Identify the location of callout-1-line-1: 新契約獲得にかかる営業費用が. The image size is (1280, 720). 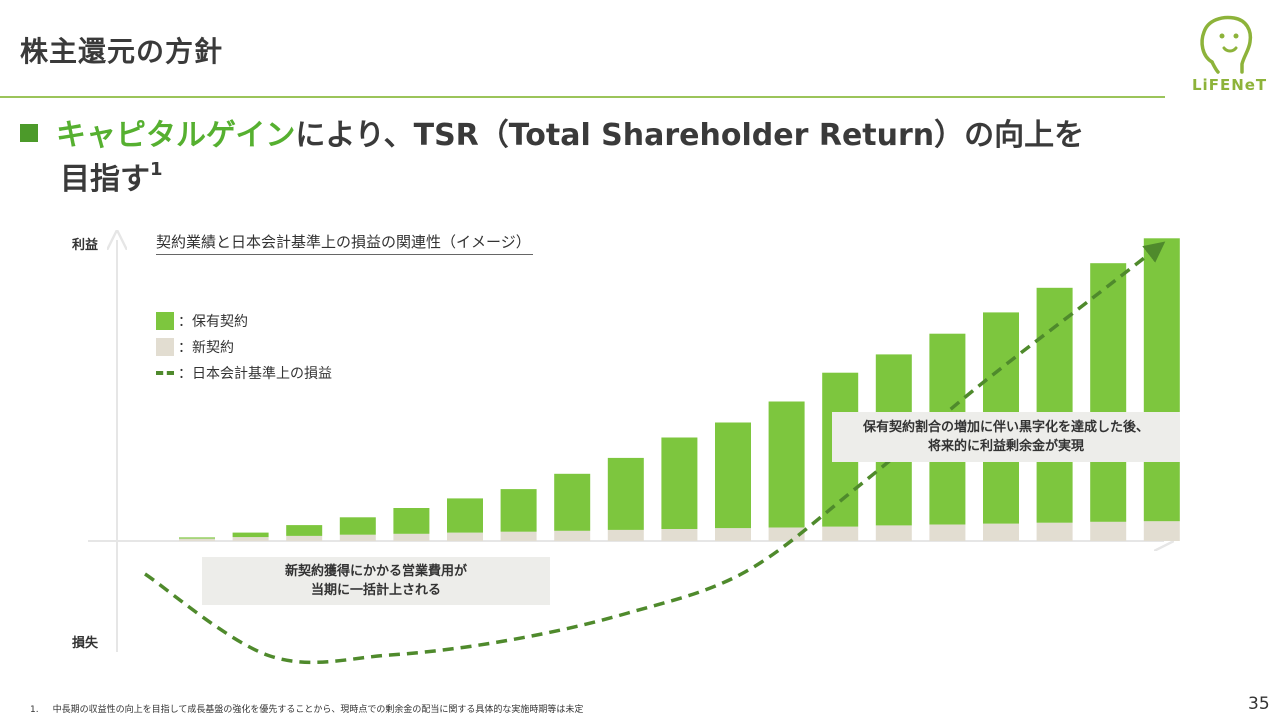
(375, 571).